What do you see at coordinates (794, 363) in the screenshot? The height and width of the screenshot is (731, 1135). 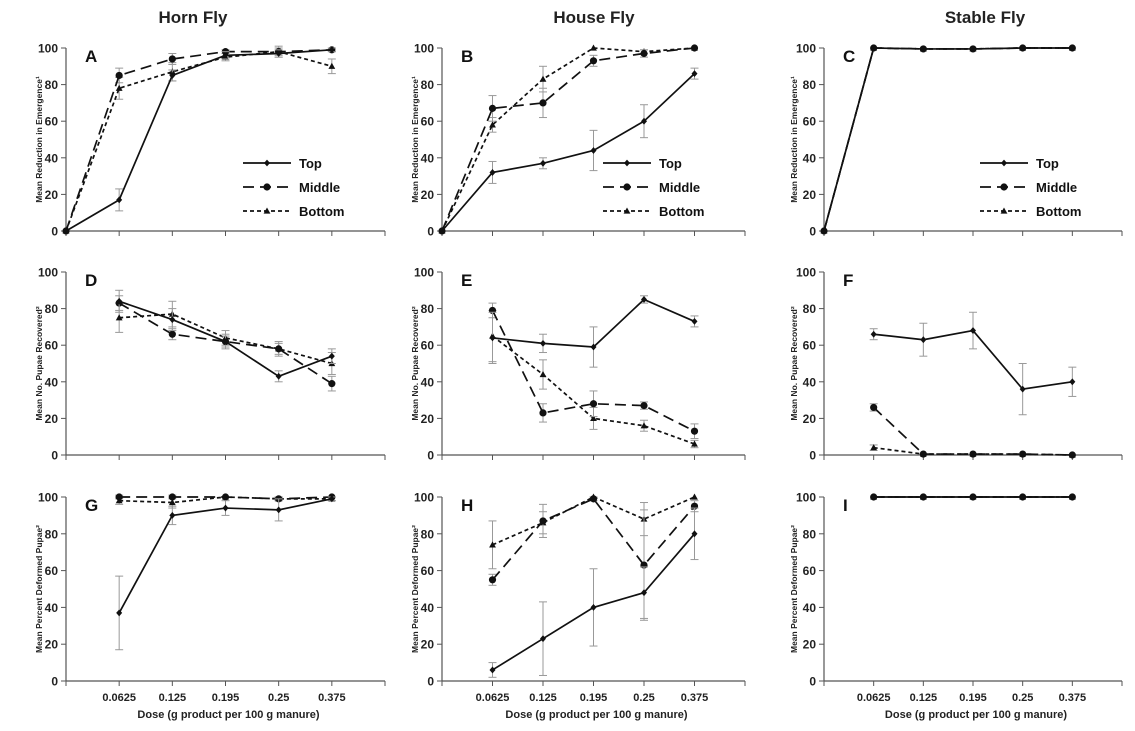 I see `y-axis-label: Mean No. Pupae Recovered²` at bounding box center [794, 363].